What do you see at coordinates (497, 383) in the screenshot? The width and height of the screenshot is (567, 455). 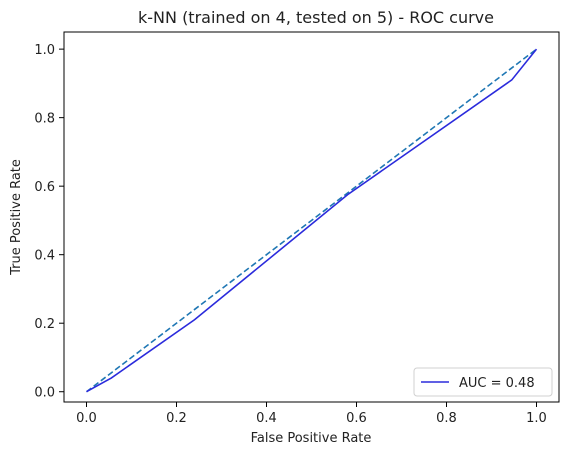 I see `legend-label-auc: AUC = 0.48` at bounding box center [497, 383].